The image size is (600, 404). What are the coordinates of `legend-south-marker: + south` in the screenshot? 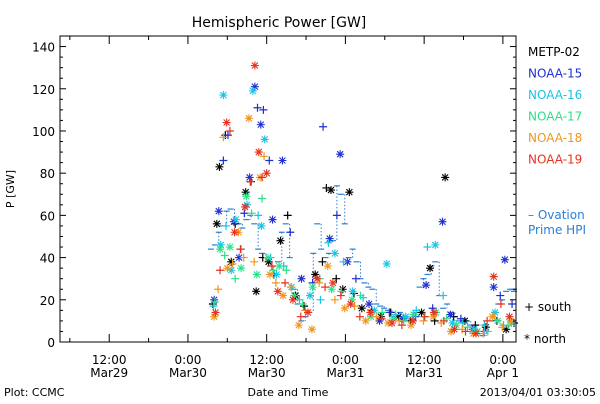 It's located at (547, 307).